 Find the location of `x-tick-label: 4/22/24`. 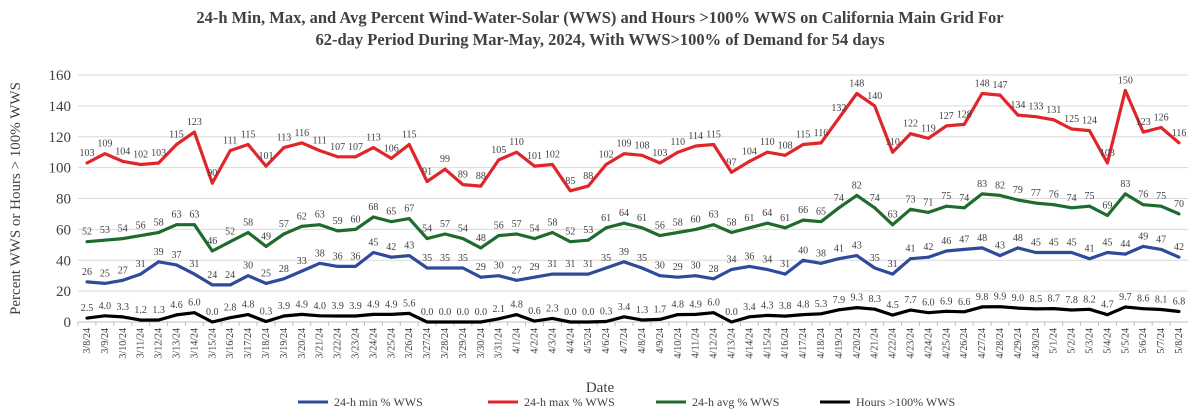

x-tick-label: 4/22/24 is located at coordinates (893, 343).